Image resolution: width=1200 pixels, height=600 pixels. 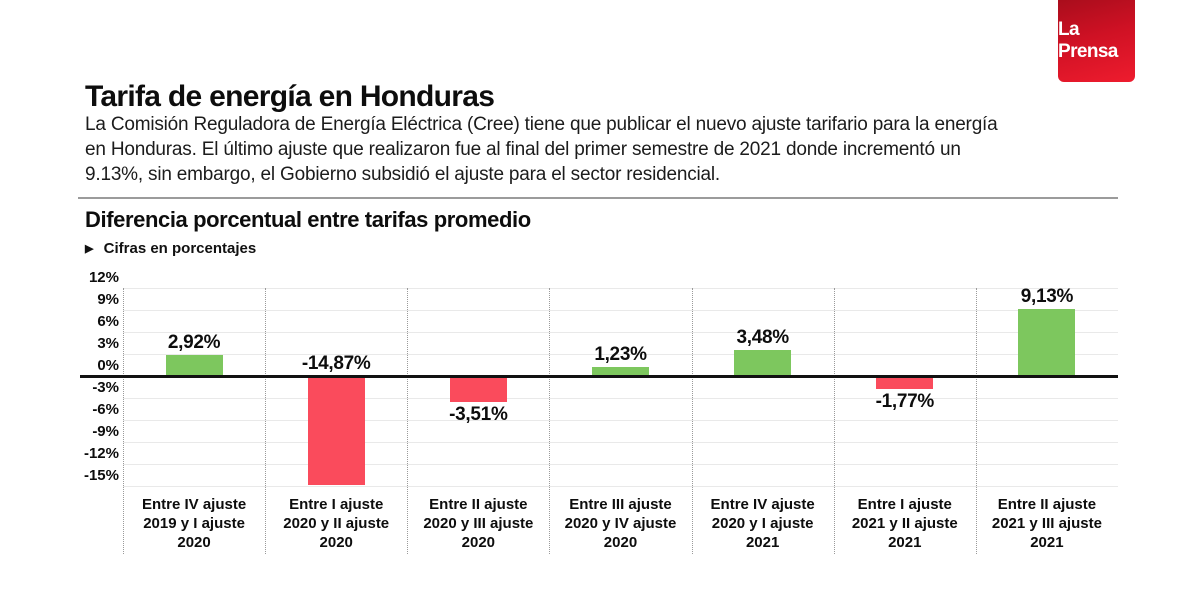 What do you see at coordinates (620, 420) in the screenshot?
I see `gridline--6%` at bounding box center [620, 420].